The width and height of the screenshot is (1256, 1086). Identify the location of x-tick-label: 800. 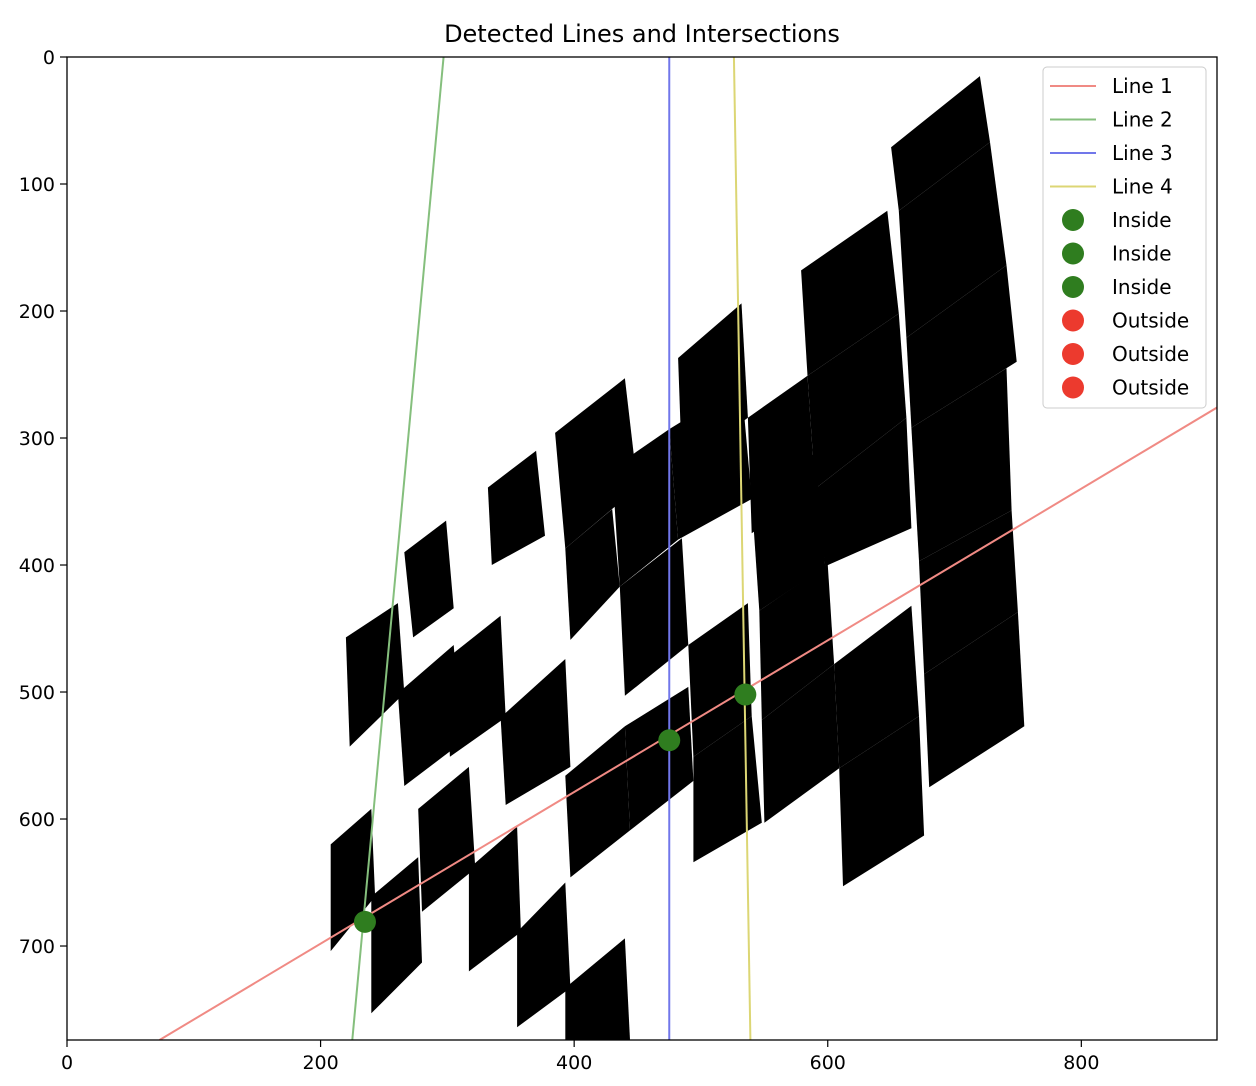
(1081, 1063).